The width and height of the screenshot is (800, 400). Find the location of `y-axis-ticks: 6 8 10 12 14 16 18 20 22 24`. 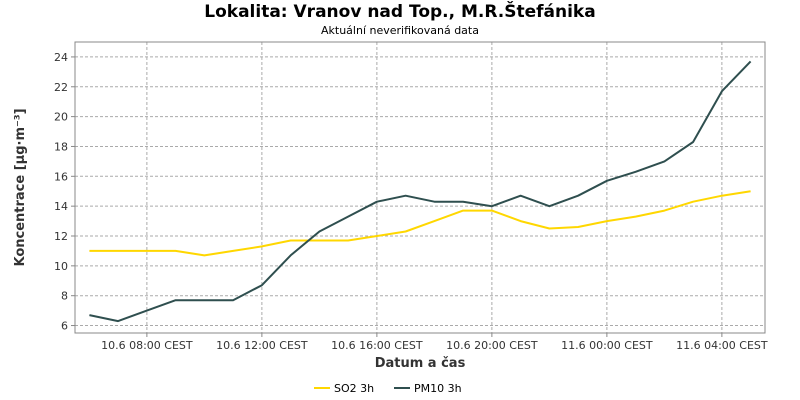

y-axis-ticks: 6 8 10 12 14 16 18 20 22 24 is located at coordinates (64, 192).